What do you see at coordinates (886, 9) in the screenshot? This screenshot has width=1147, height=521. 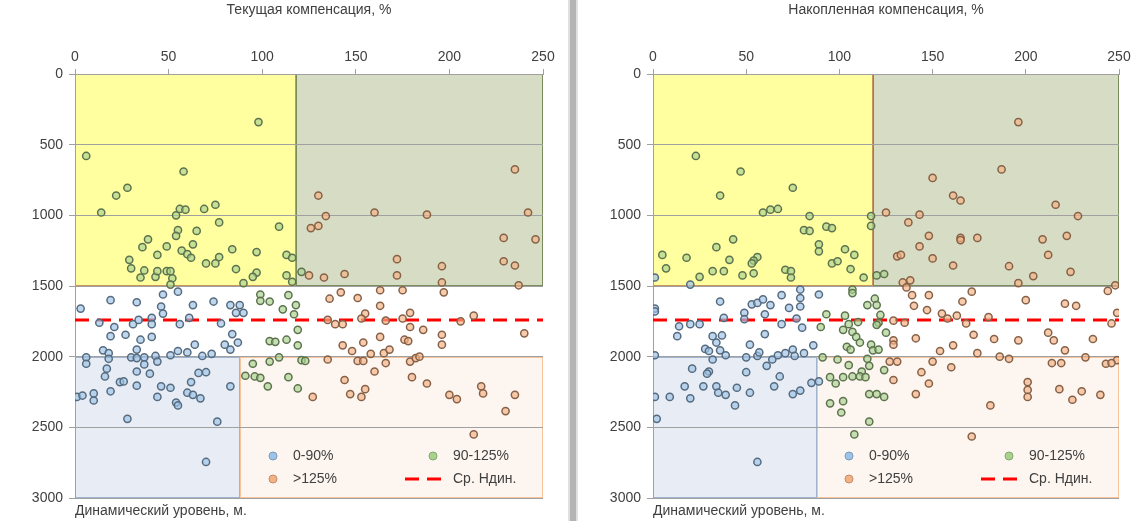 I see `x-axis-title: Накопленная компенсация, %` at bounding box center [886, 9].